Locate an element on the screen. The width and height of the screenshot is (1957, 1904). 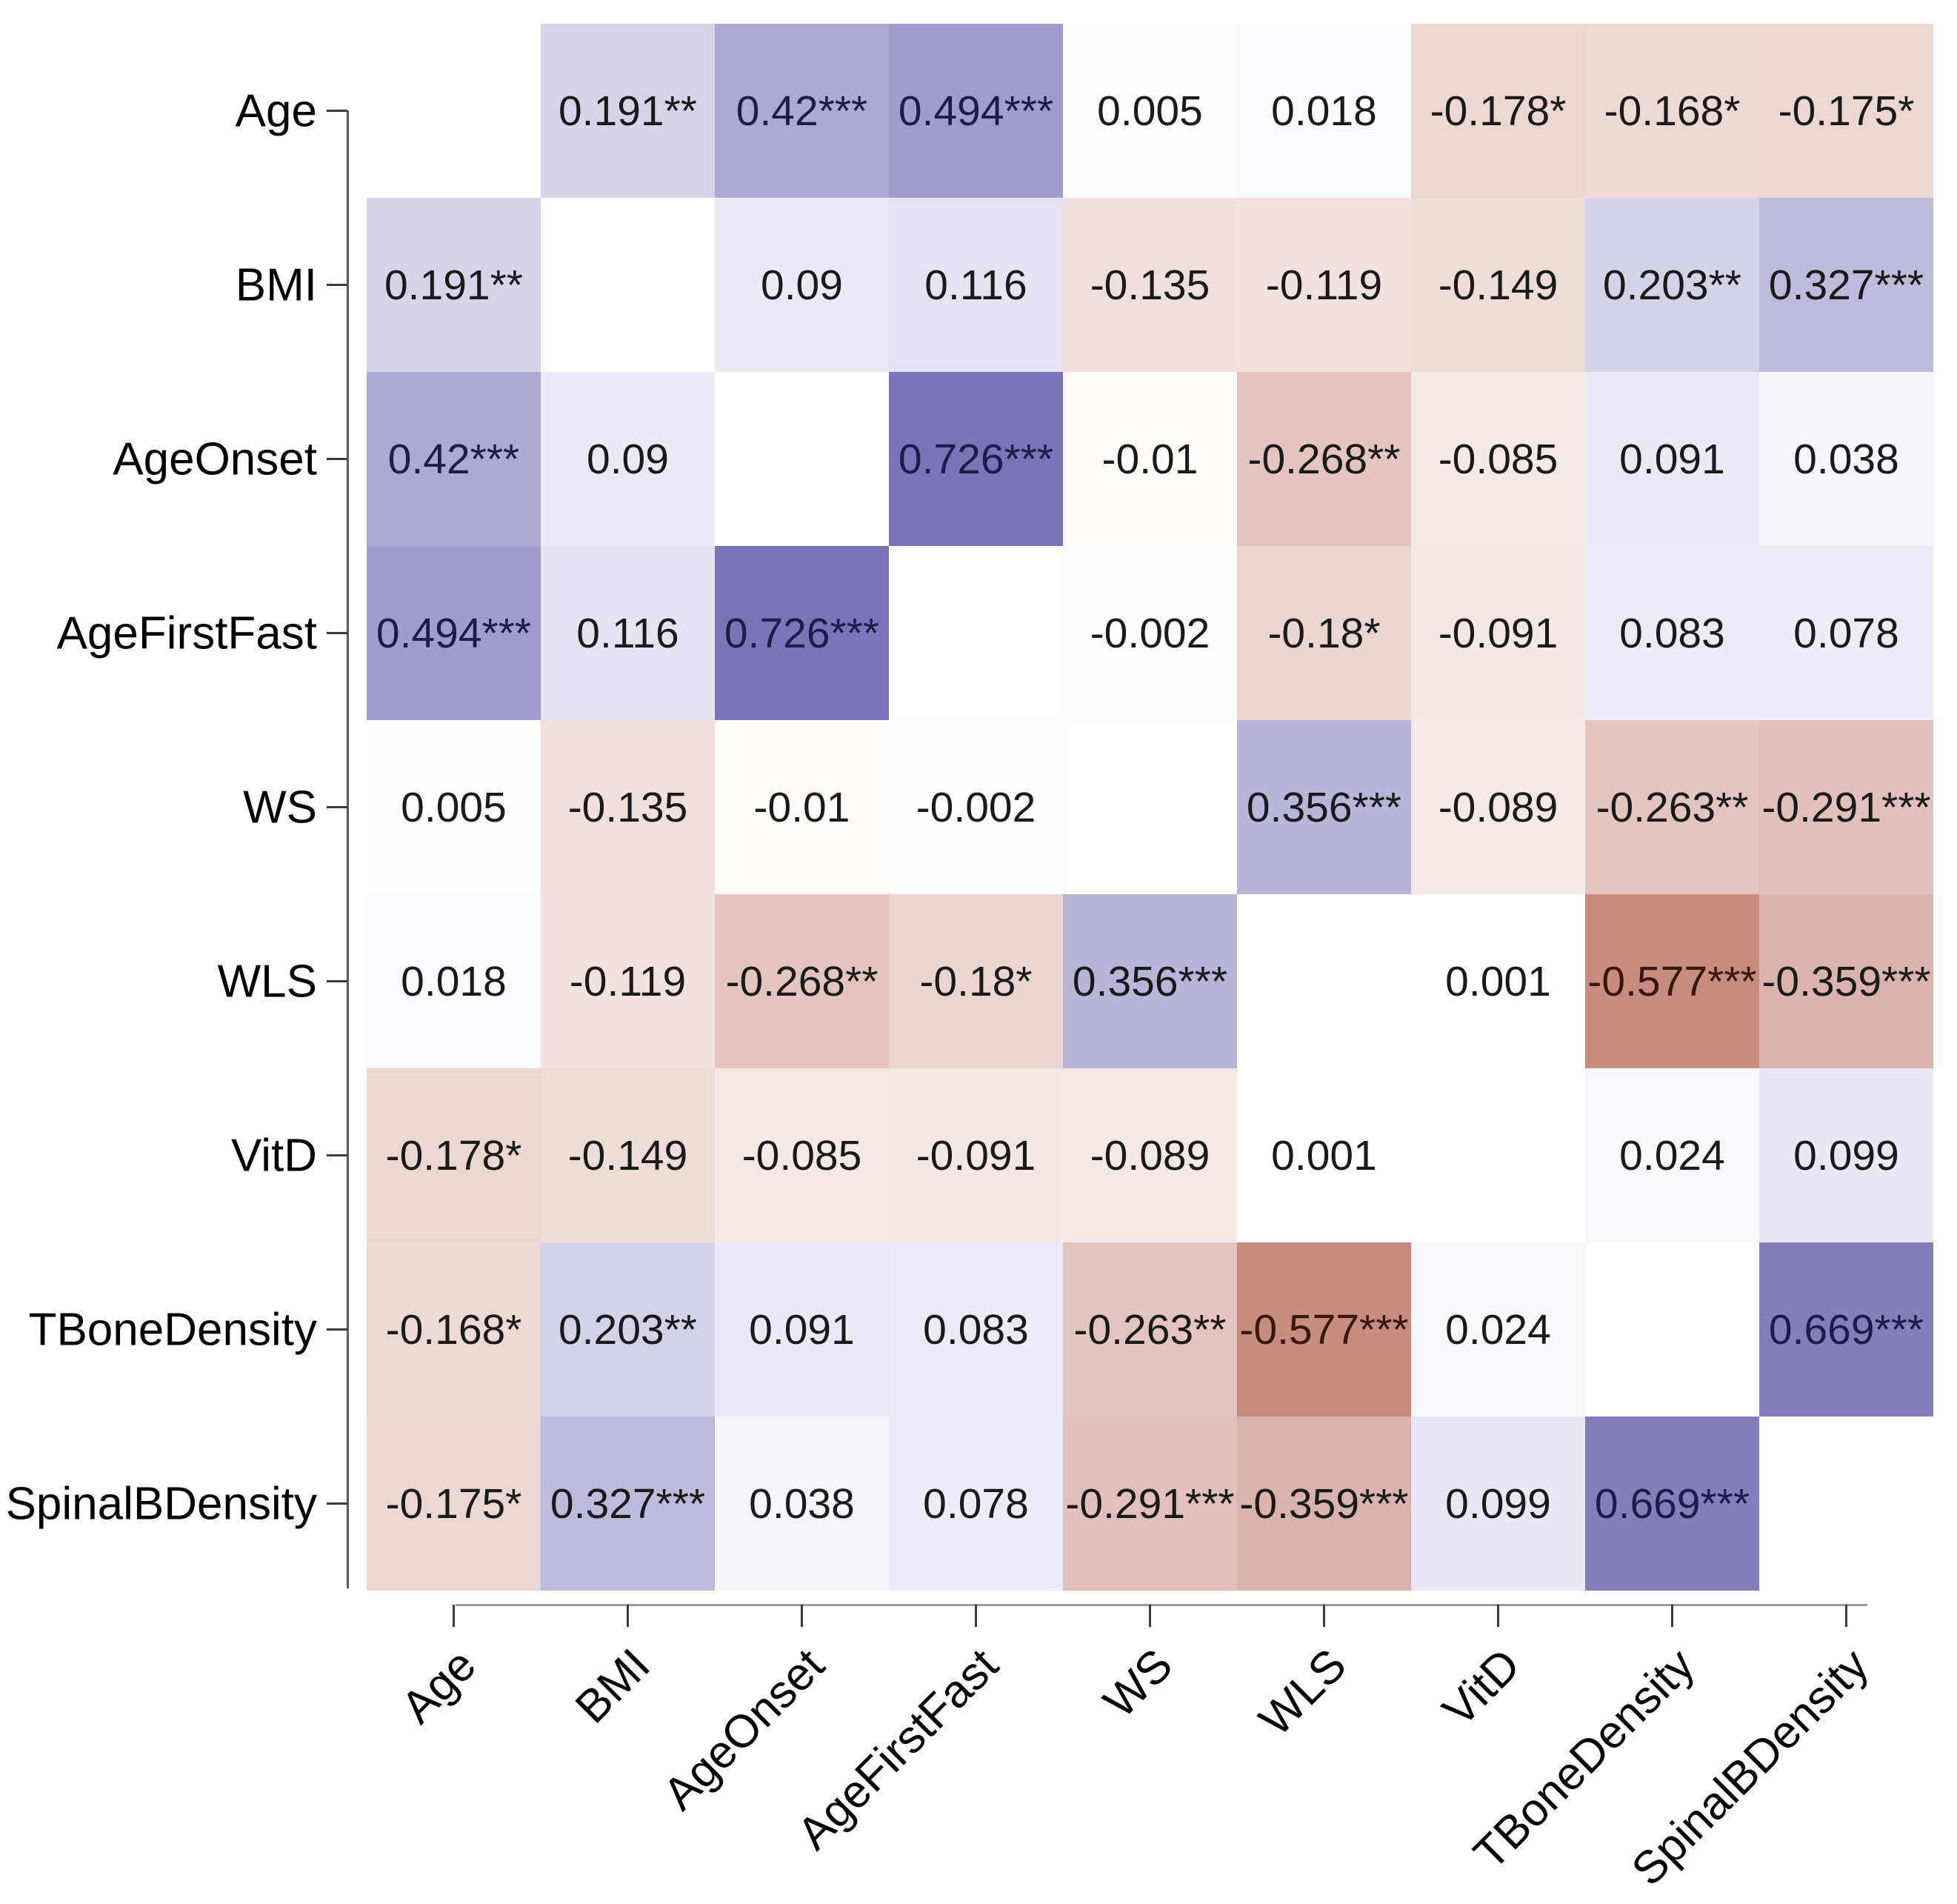
heatmap-cell: -0.291*** is located at coordinates (1846, 807).